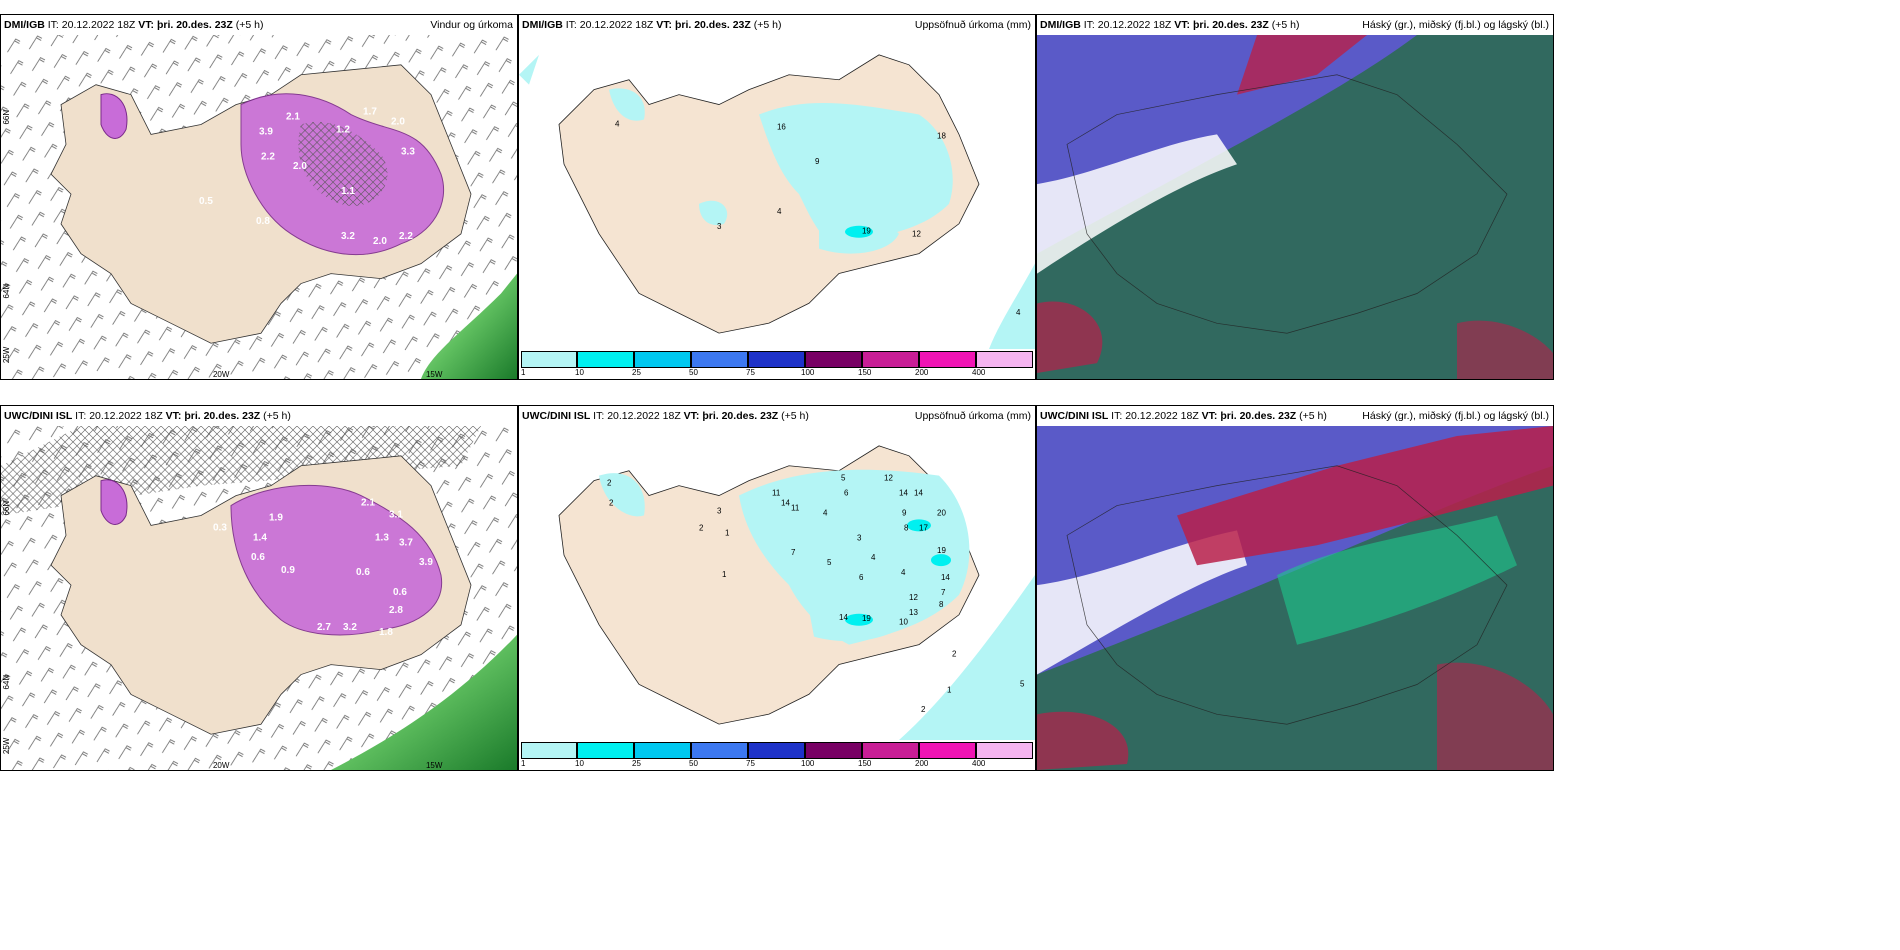  Describe the element at coordinates (865, 763) in the screenshot. I see `colorbar-tick: 150` at that location.